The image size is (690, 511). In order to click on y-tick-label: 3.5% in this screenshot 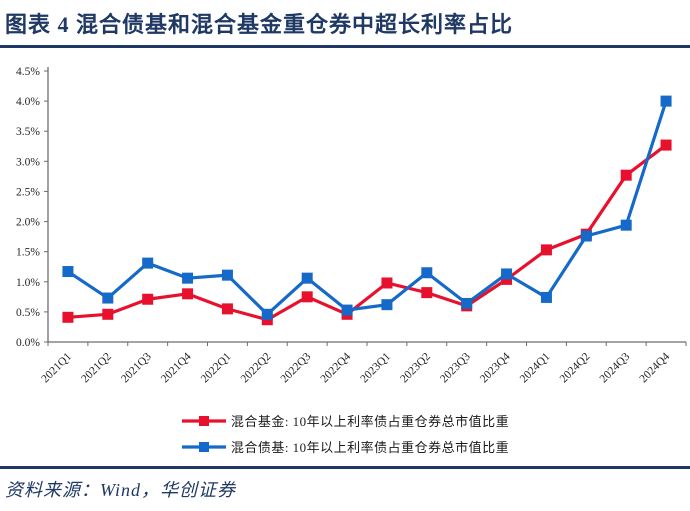, I will do `click(28, 132)`.